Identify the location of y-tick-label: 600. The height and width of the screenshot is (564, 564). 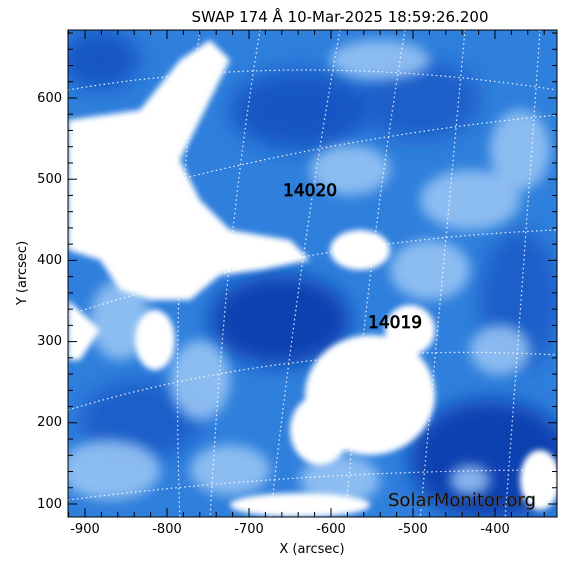
(49, 98).